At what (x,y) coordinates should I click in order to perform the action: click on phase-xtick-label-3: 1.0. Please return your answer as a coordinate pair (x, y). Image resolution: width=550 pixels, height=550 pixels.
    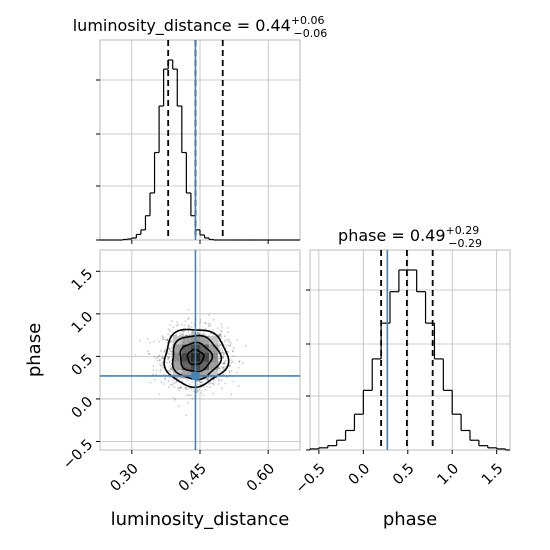
    Looking at the image, I should click on (449, 475).